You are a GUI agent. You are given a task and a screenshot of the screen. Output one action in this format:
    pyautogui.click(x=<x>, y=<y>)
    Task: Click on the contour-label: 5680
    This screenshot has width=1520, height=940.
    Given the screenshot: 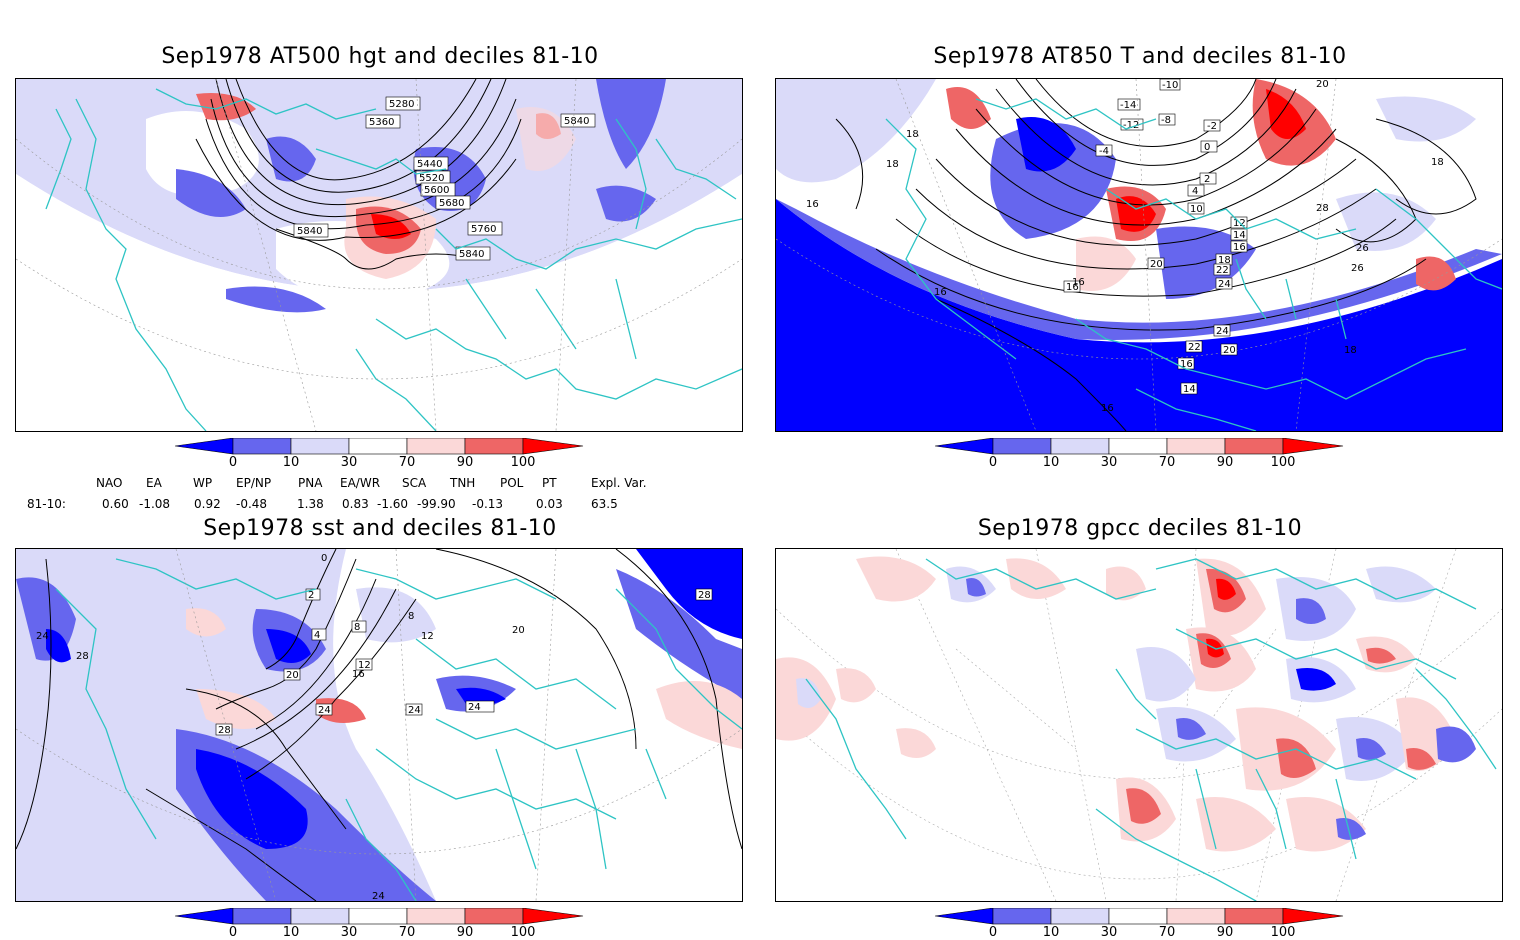 What is the action you would take?
    pyautogui.click(x=451, y=203)
    